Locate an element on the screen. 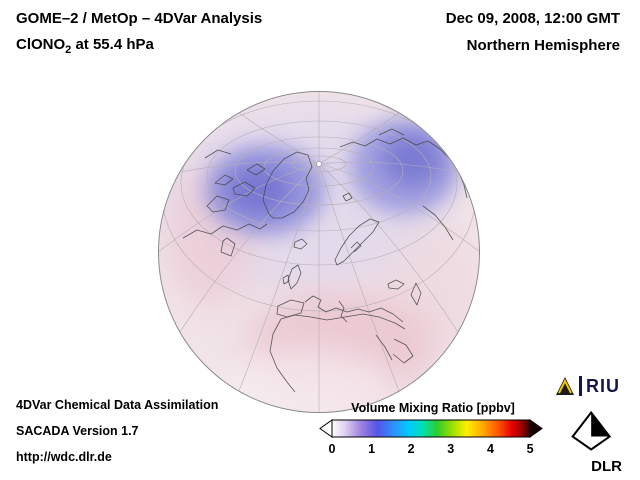 The height and width of the screenshot is (480, 640). tick-3: 3 is located at coordinates (451, 449).